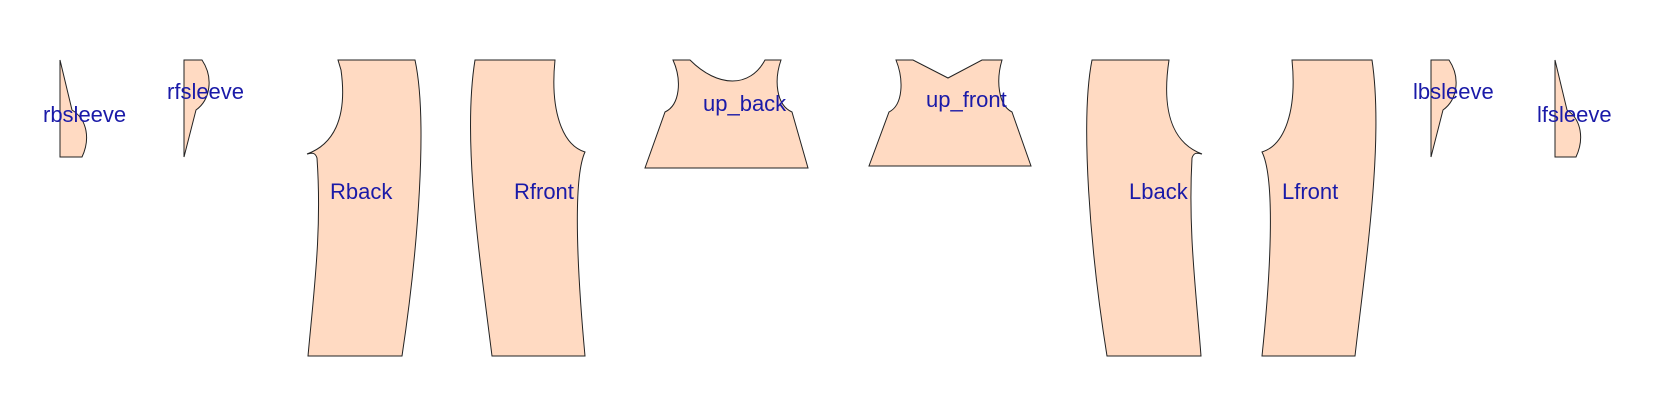 This screenshot has height=414, width=1669. Describe the element at coordinates (544, 191) in the screenshot. I see `label-rfront: Rfront` at that location.